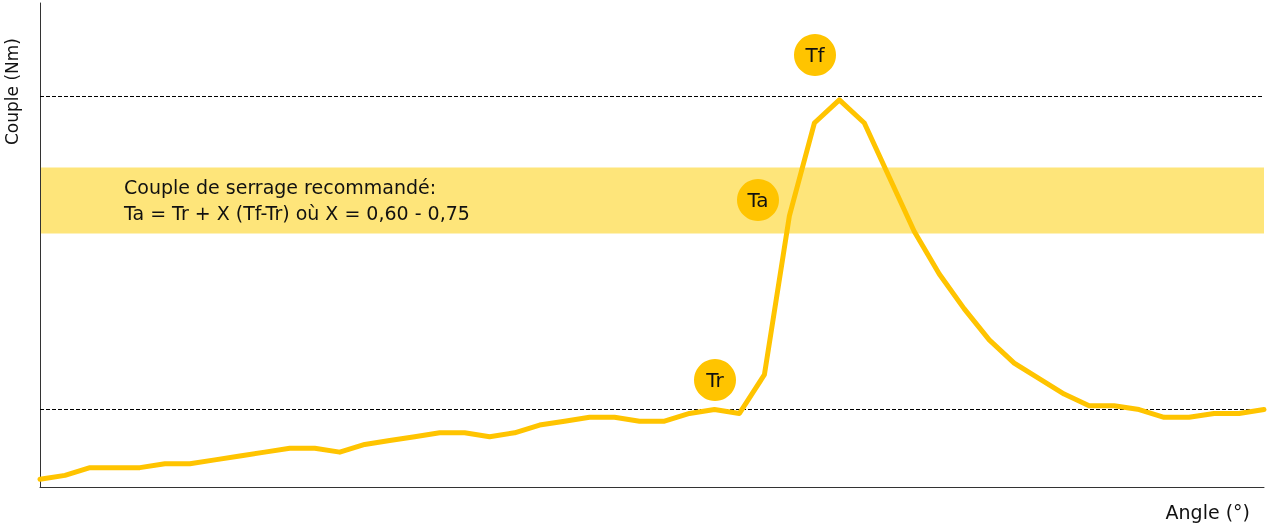 The height and width of the screenshot is (525, 1267). Describe the element at coordinates (11, 91) in the screenshot. I see `y-axis-title: Couple (Nm)` at that location.